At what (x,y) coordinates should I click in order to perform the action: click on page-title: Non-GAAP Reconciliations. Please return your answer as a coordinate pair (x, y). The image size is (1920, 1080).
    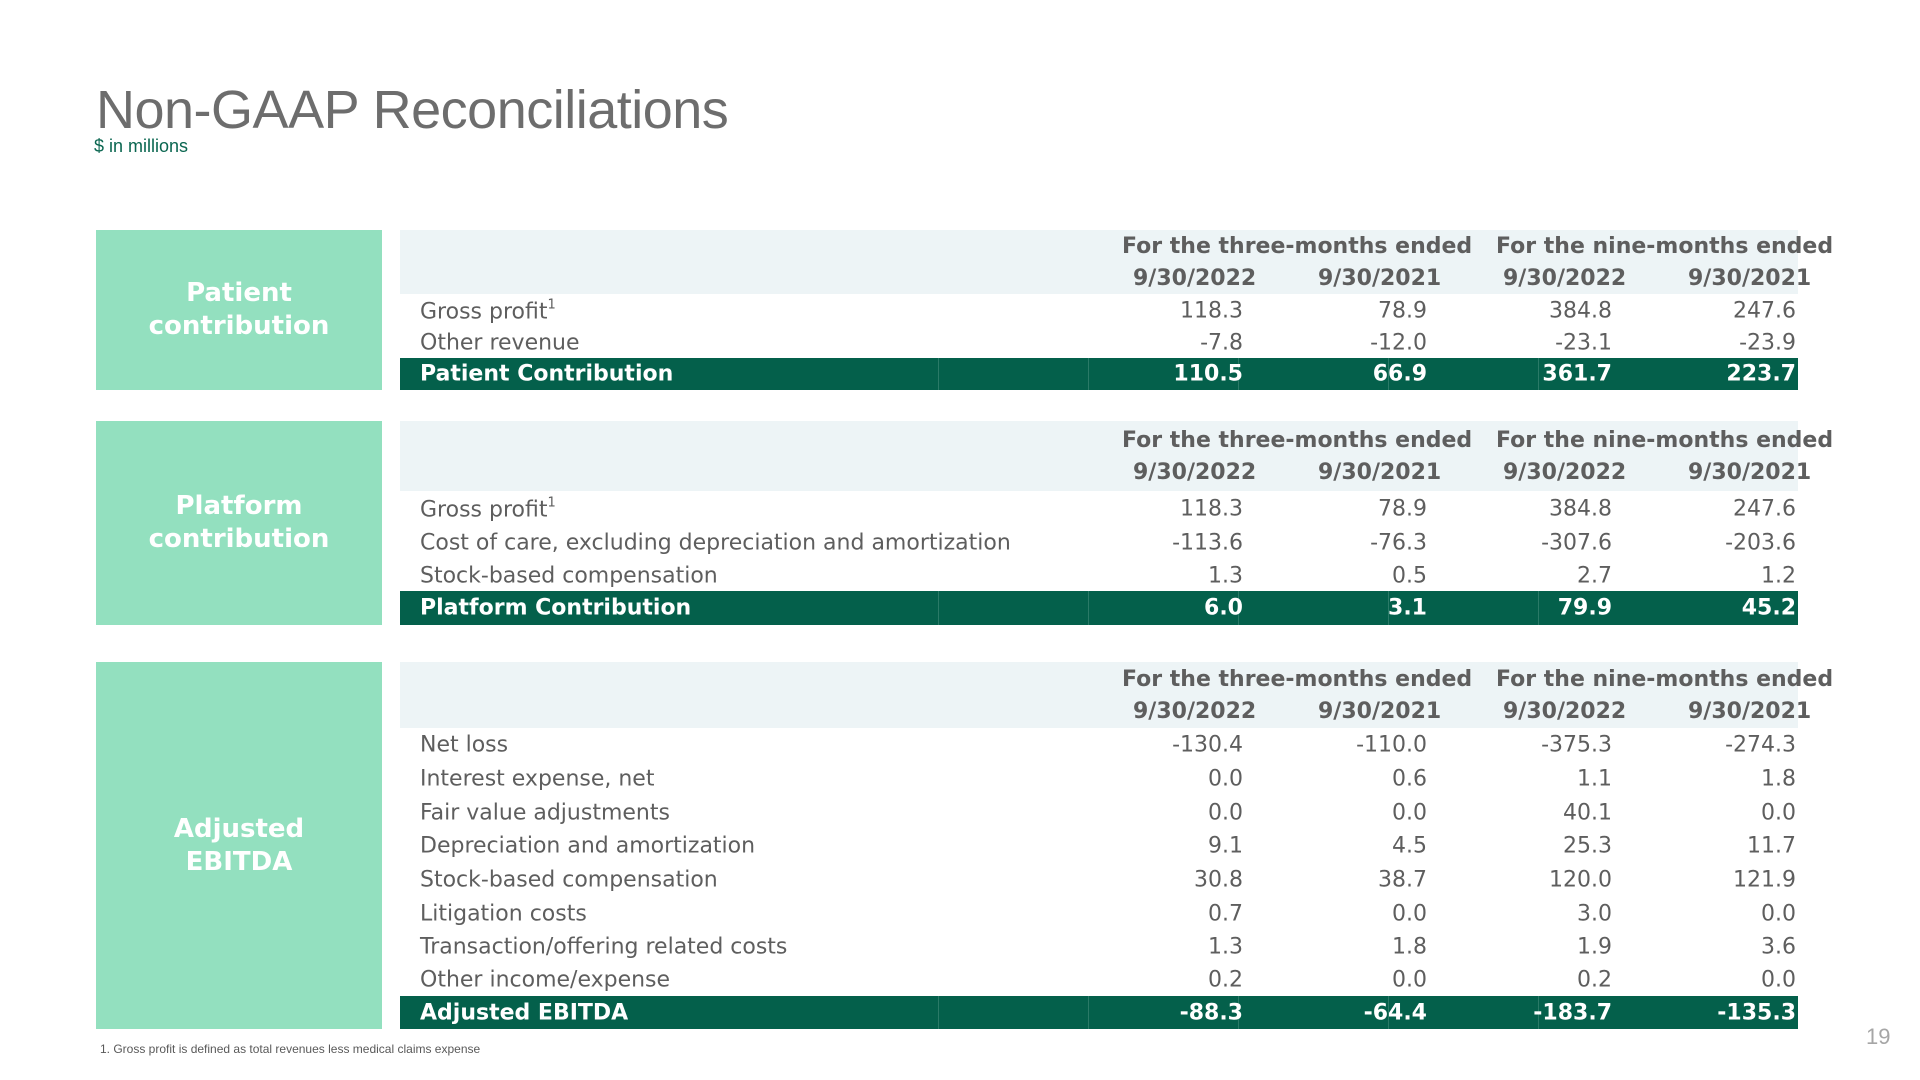
    Looking at the image, I should click on (412, 110).